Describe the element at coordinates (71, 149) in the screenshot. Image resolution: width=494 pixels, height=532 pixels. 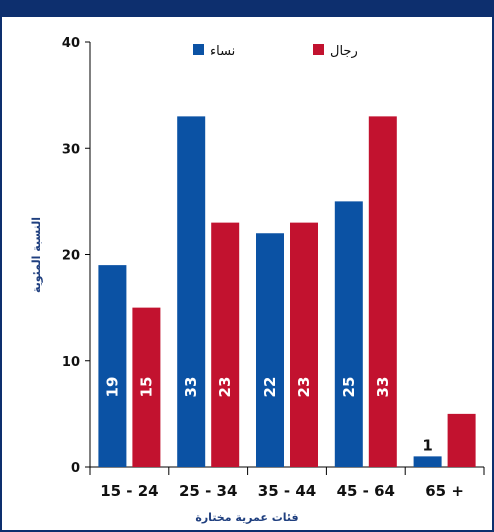
I see `y-tick-label: 30` at that location.